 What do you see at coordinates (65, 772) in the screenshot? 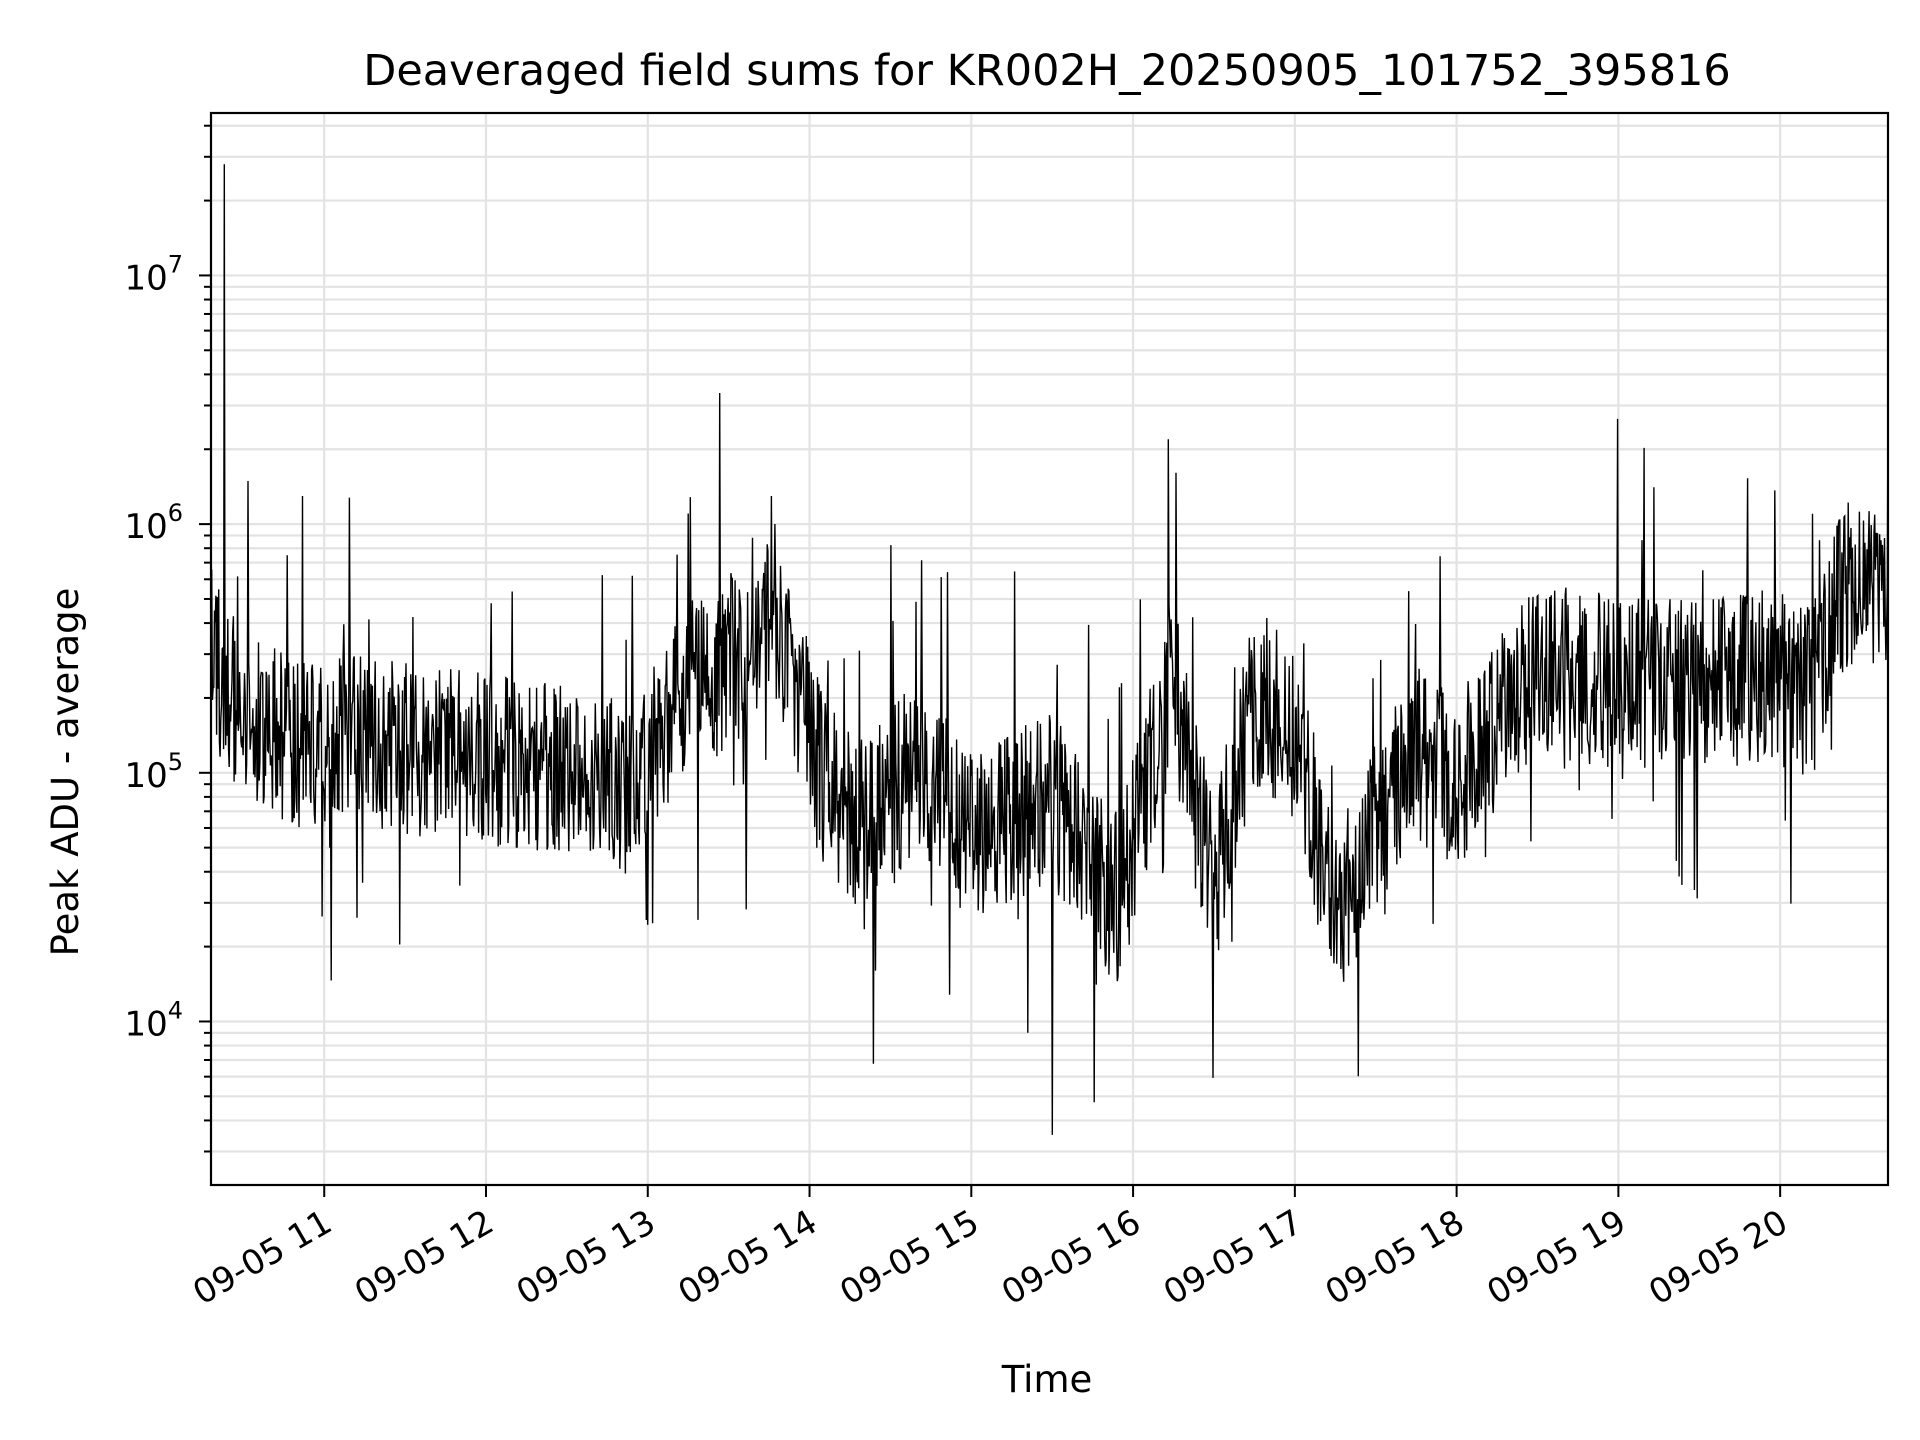
I see `y-axis-label: Peak ADU - average` at bounding box center [65, 772].